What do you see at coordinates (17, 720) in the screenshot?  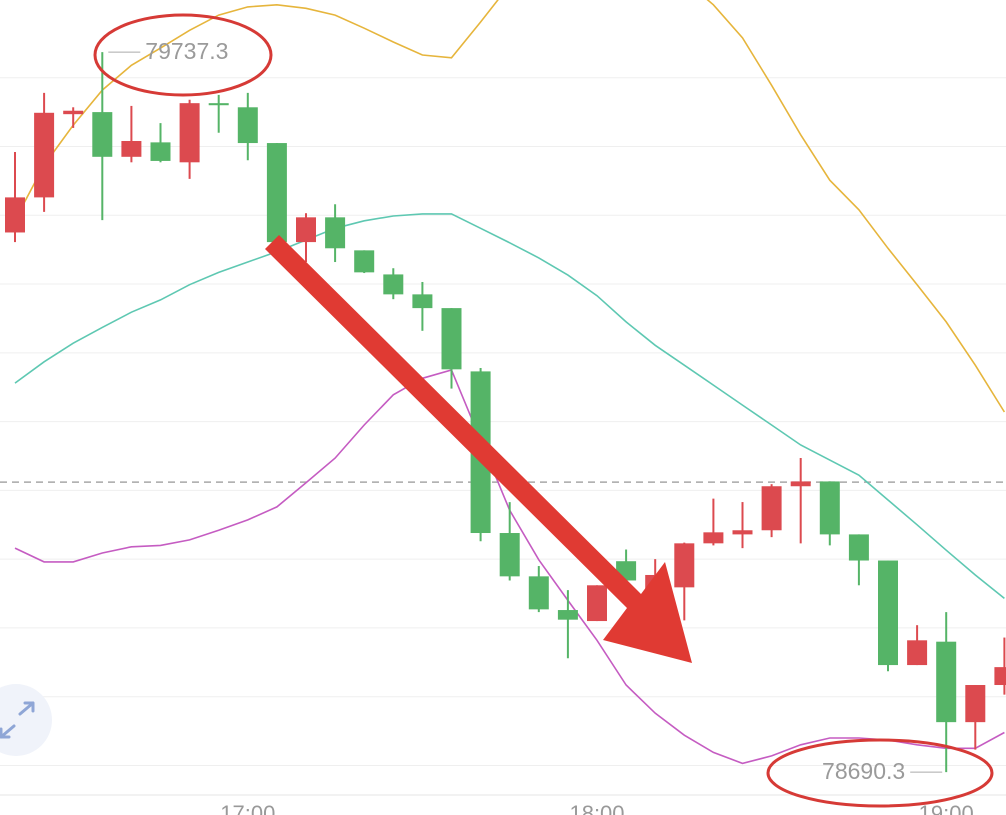 I see `expand-icon` at bounding box center [17, 720].